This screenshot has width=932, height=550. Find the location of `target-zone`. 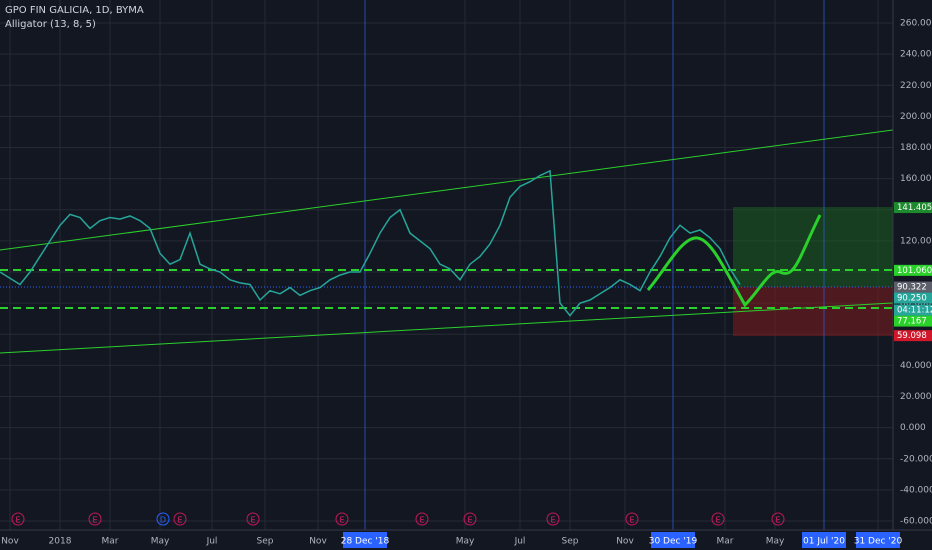

target-zone is located at coordinates (813, 247).